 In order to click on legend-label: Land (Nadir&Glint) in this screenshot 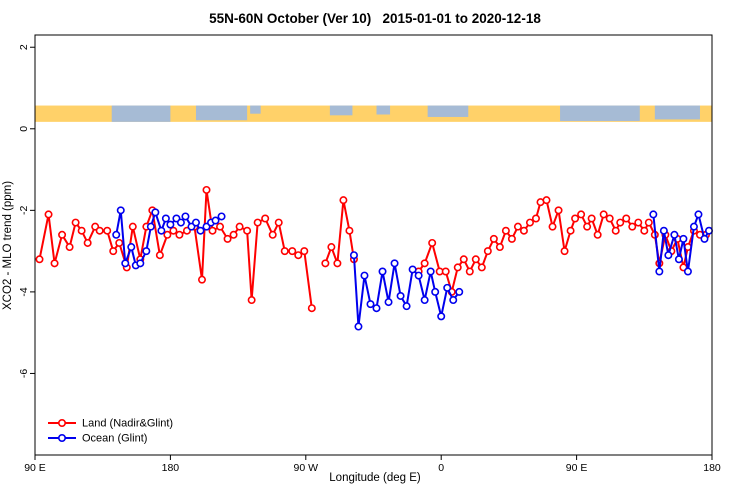, I will do `click(127, 424)`.